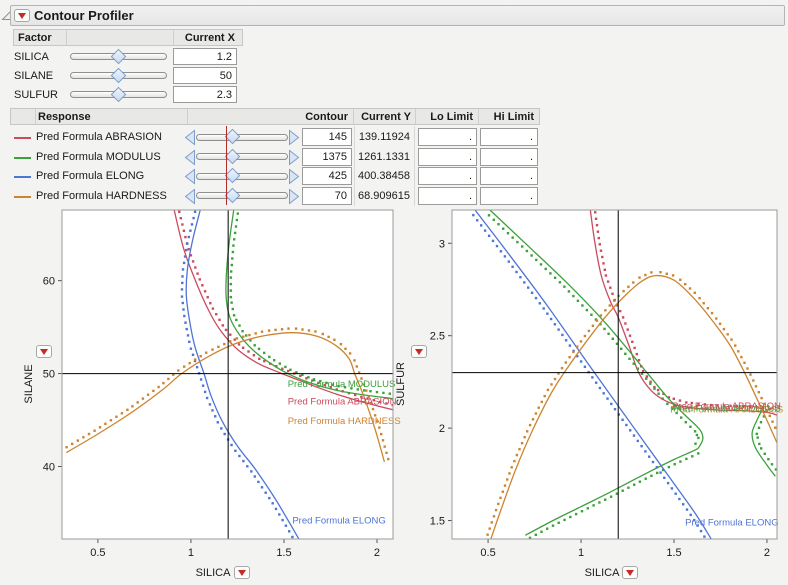 This screenshot has width=788, height=585. I want to click on silica-current-x-field: 1.2, so click(205, 56).